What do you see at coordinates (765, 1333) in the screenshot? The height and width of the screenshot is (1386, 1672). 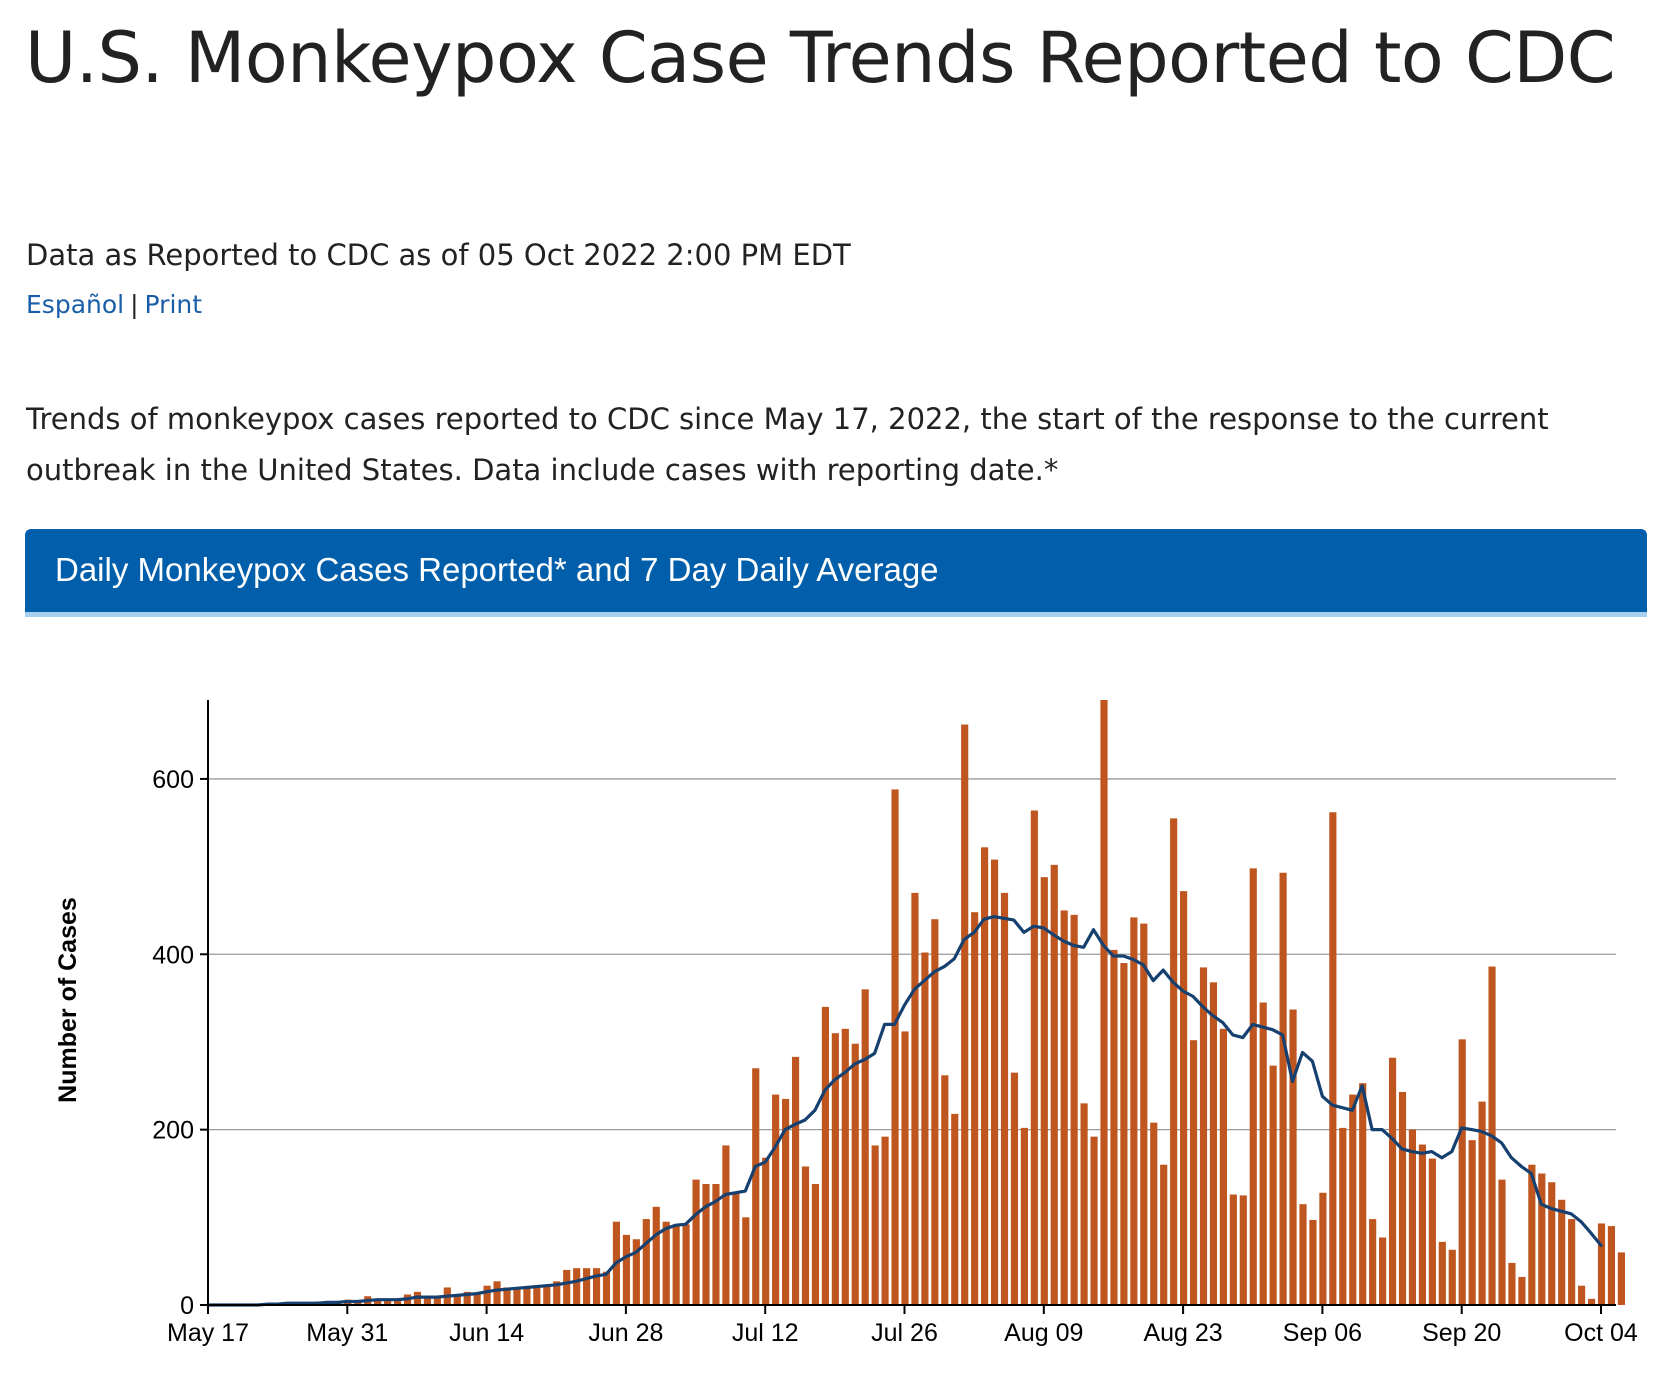 I see `x-tick-label: Jul 12` at bounding box center [765, 1333].